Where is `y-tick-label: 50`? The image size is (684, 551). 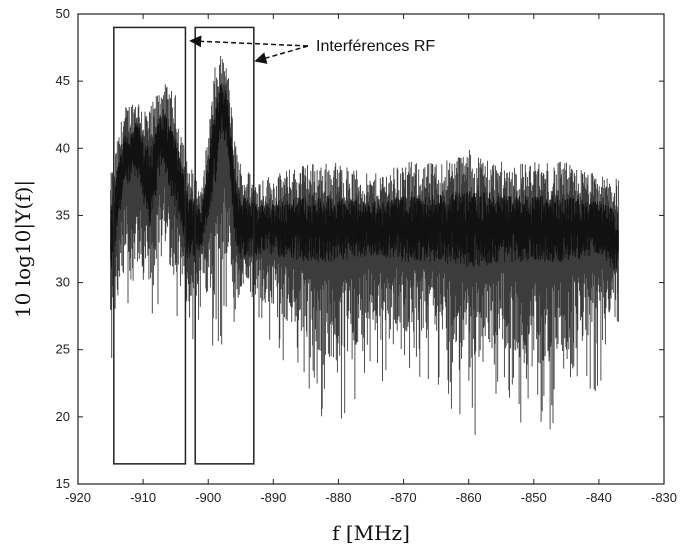 y-tick-label: 50 is located at coordinates (63, 13).